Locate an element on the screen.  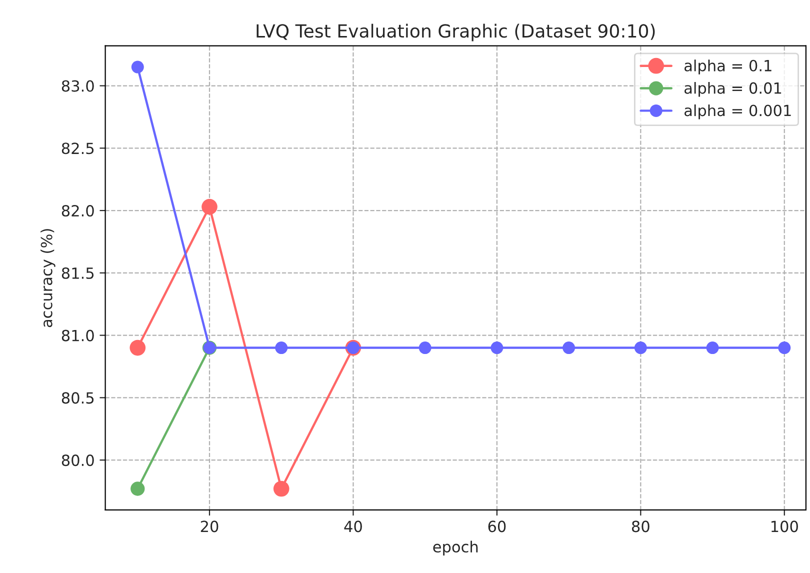
legend-label: alpha = 0.01 is located at coordinates (733, 89).